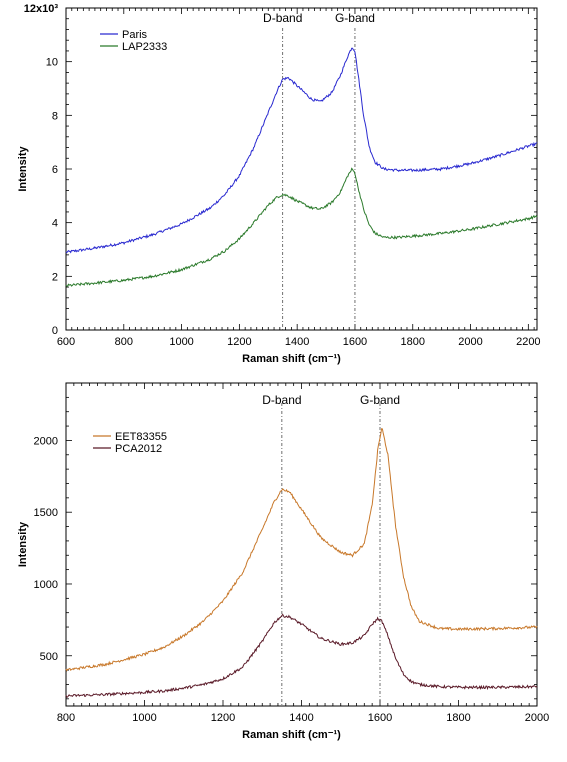 The height and width of the screenshot is (762, 567). What do you see at coordinates (46, 441) in the screenshot?
I see `y-tick-label: 2000` at bounding box center [46, 441].